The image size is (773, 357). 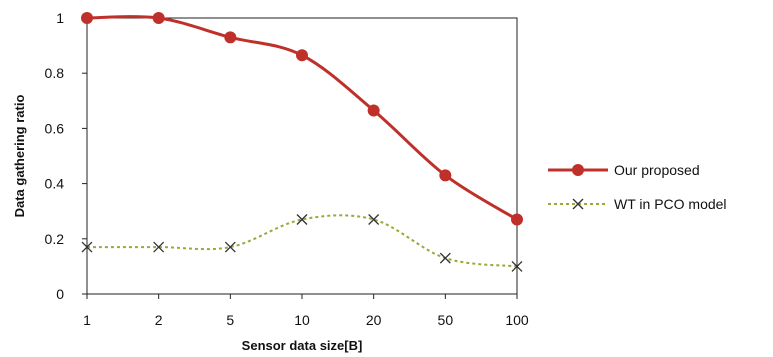 I want to click on y-axis-label: Data gathering ratio, so click(x=19, y=156).